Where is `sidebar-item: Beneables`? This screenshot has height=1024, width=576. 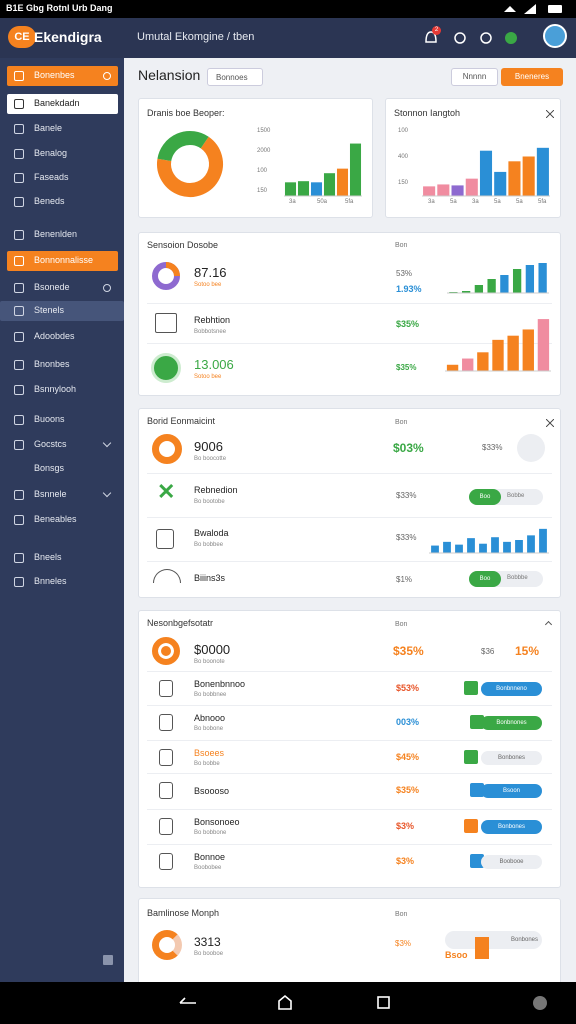
sidebar-item: Beneables is located at coordinates (62, 520).